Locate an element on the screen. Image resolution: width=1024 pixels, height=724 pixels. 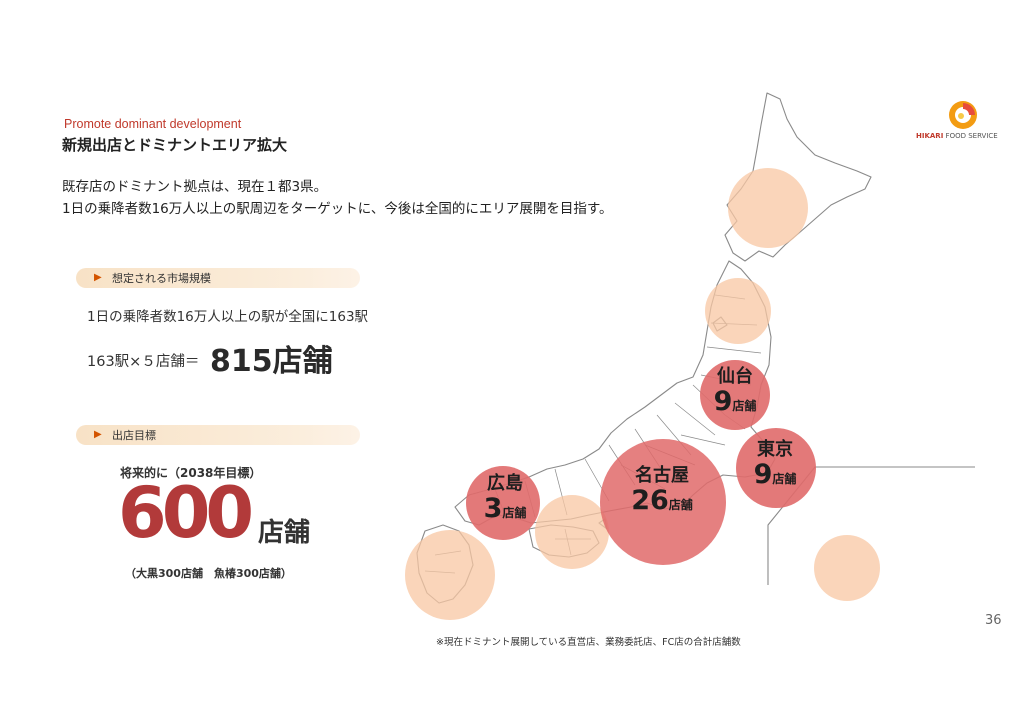
active-circle-sendai is located at coordinates (735, 395).